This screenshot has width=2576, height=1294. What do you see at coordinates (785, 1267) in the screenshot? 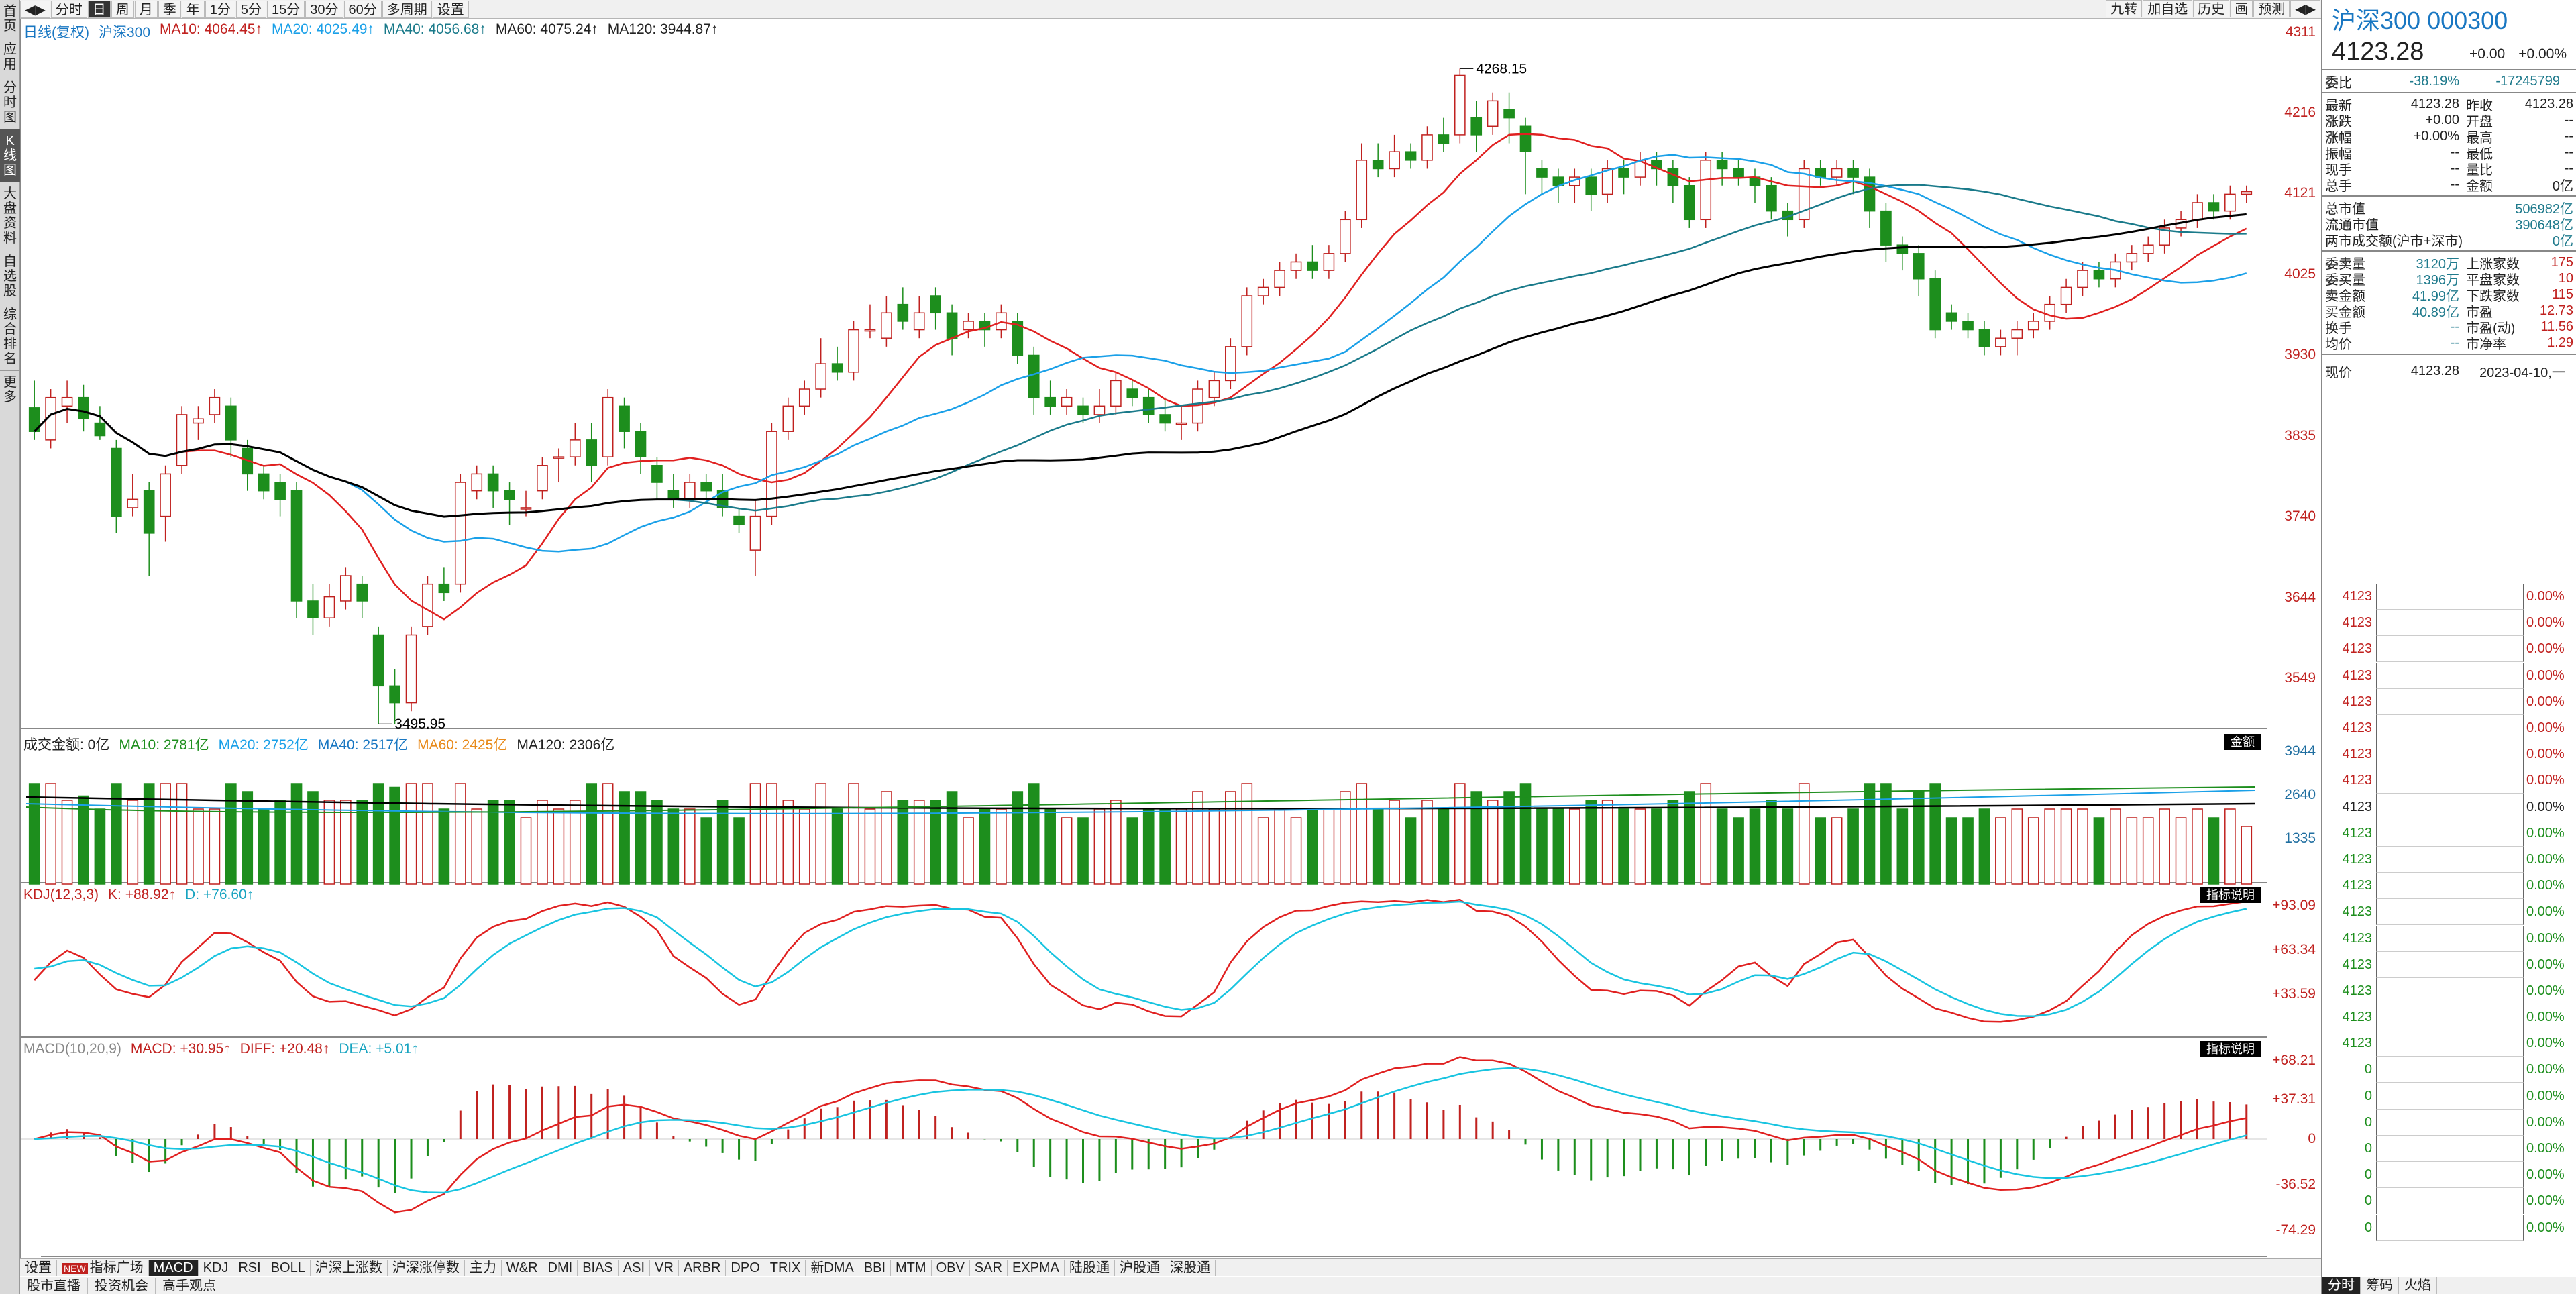
I see `indicator-tab: TRIX` at bounding box center [785, 1267].